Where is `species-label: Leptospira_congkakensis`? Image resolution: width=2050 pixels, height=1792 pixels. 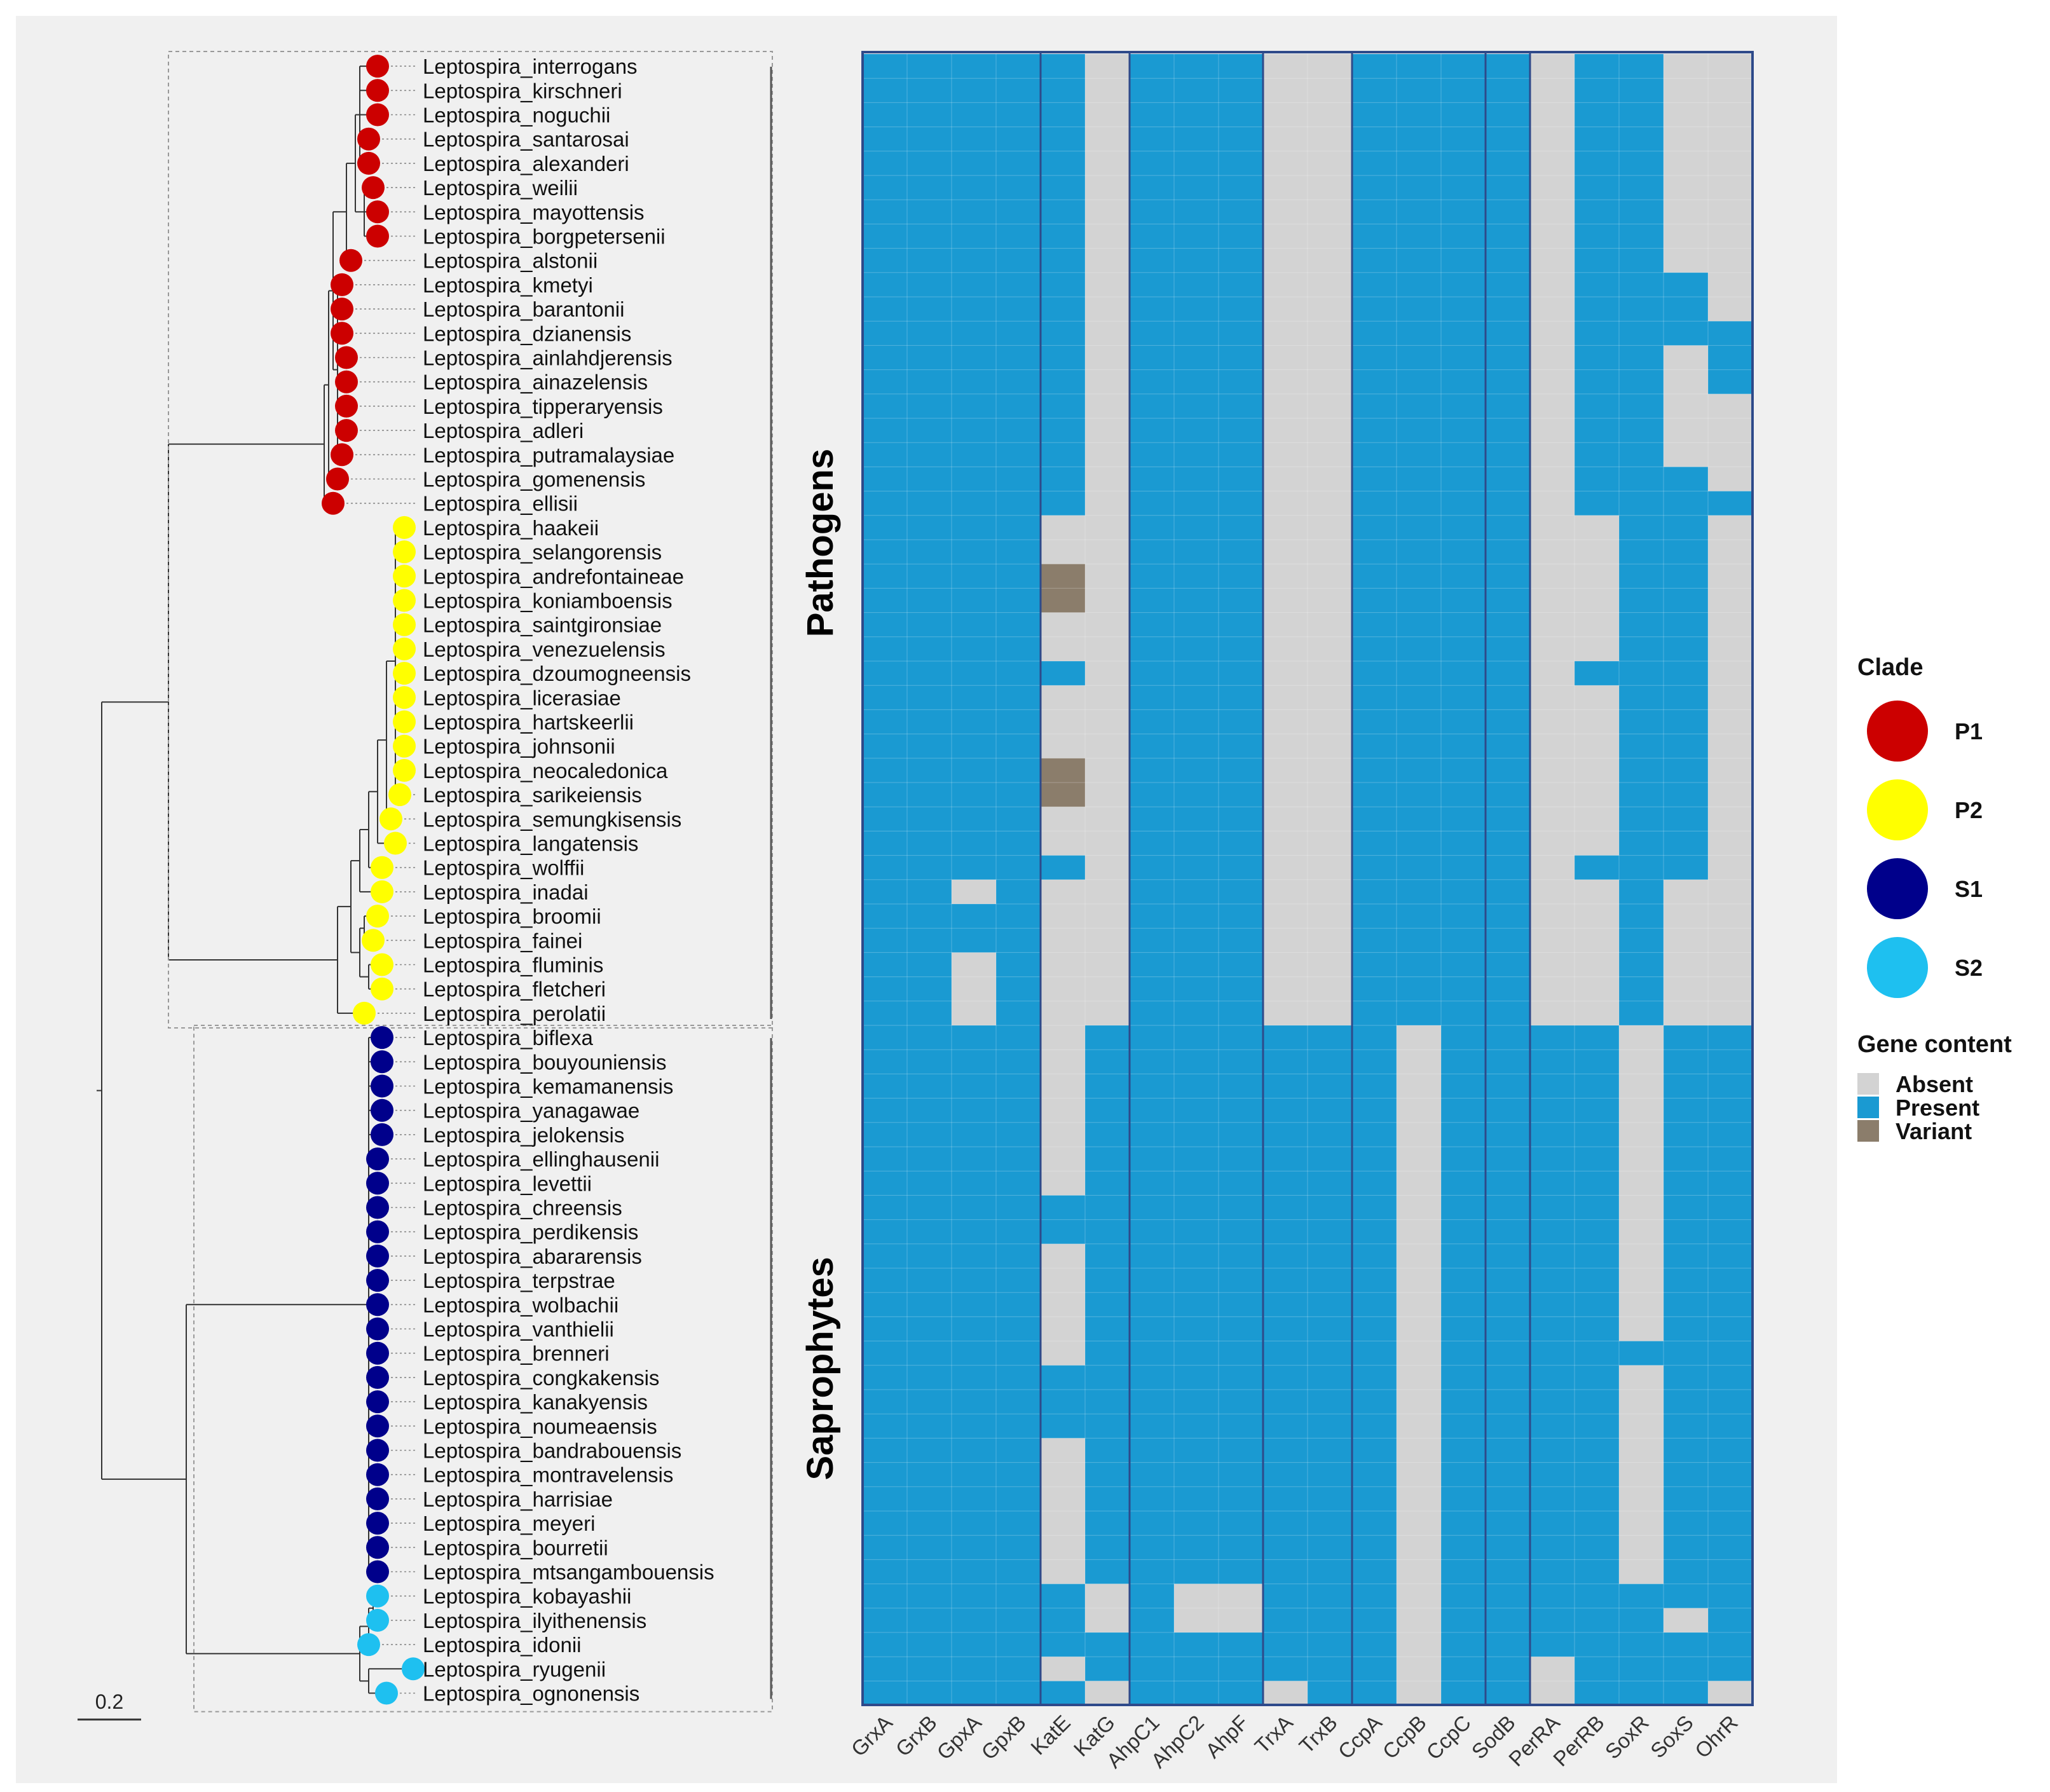
species-label: Leptospira_congkakensis is located at coordinates (541, 1378).